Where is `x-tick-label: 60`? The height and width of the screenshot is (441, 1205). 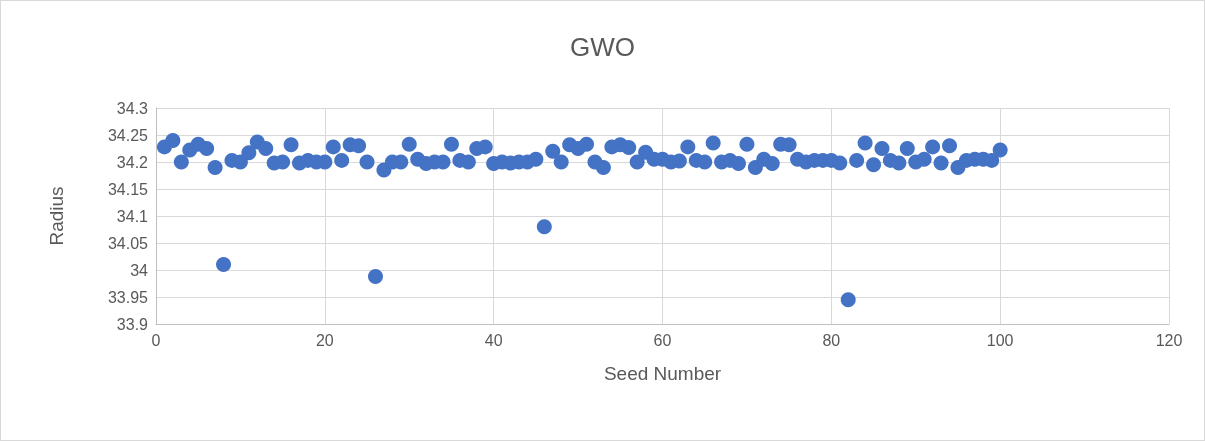
x-tick-label: 60 is located at coordinates (662, 340).